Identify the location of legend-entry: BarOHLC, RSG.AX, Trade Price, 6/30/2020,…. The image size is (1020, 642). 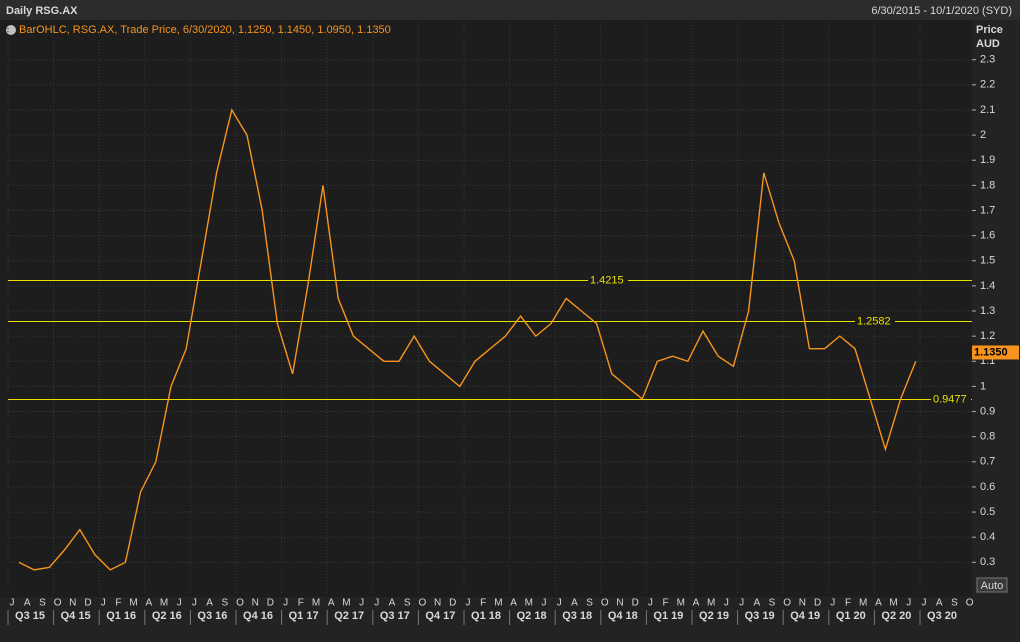
(205, 30).